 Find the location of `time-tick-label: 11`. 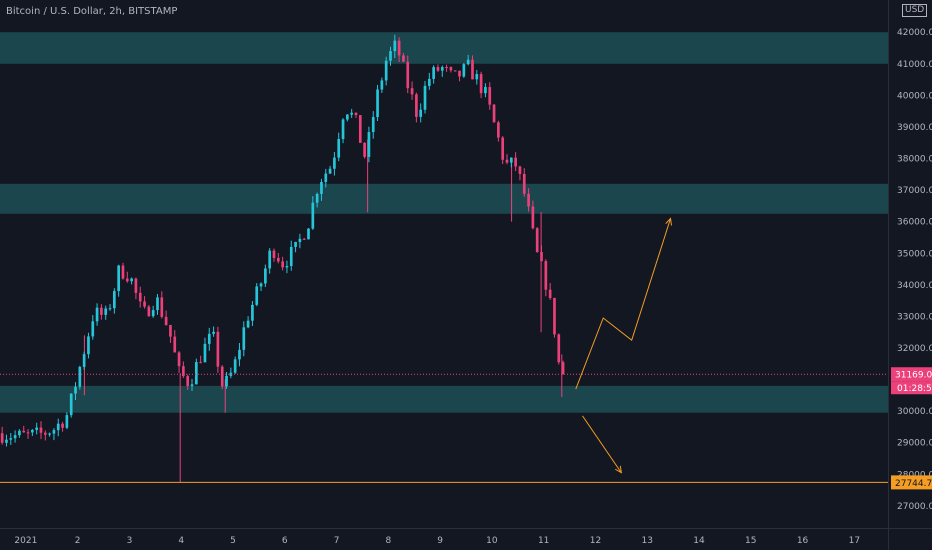

time-tick-label: 11 is located at coordinates (543, 541).